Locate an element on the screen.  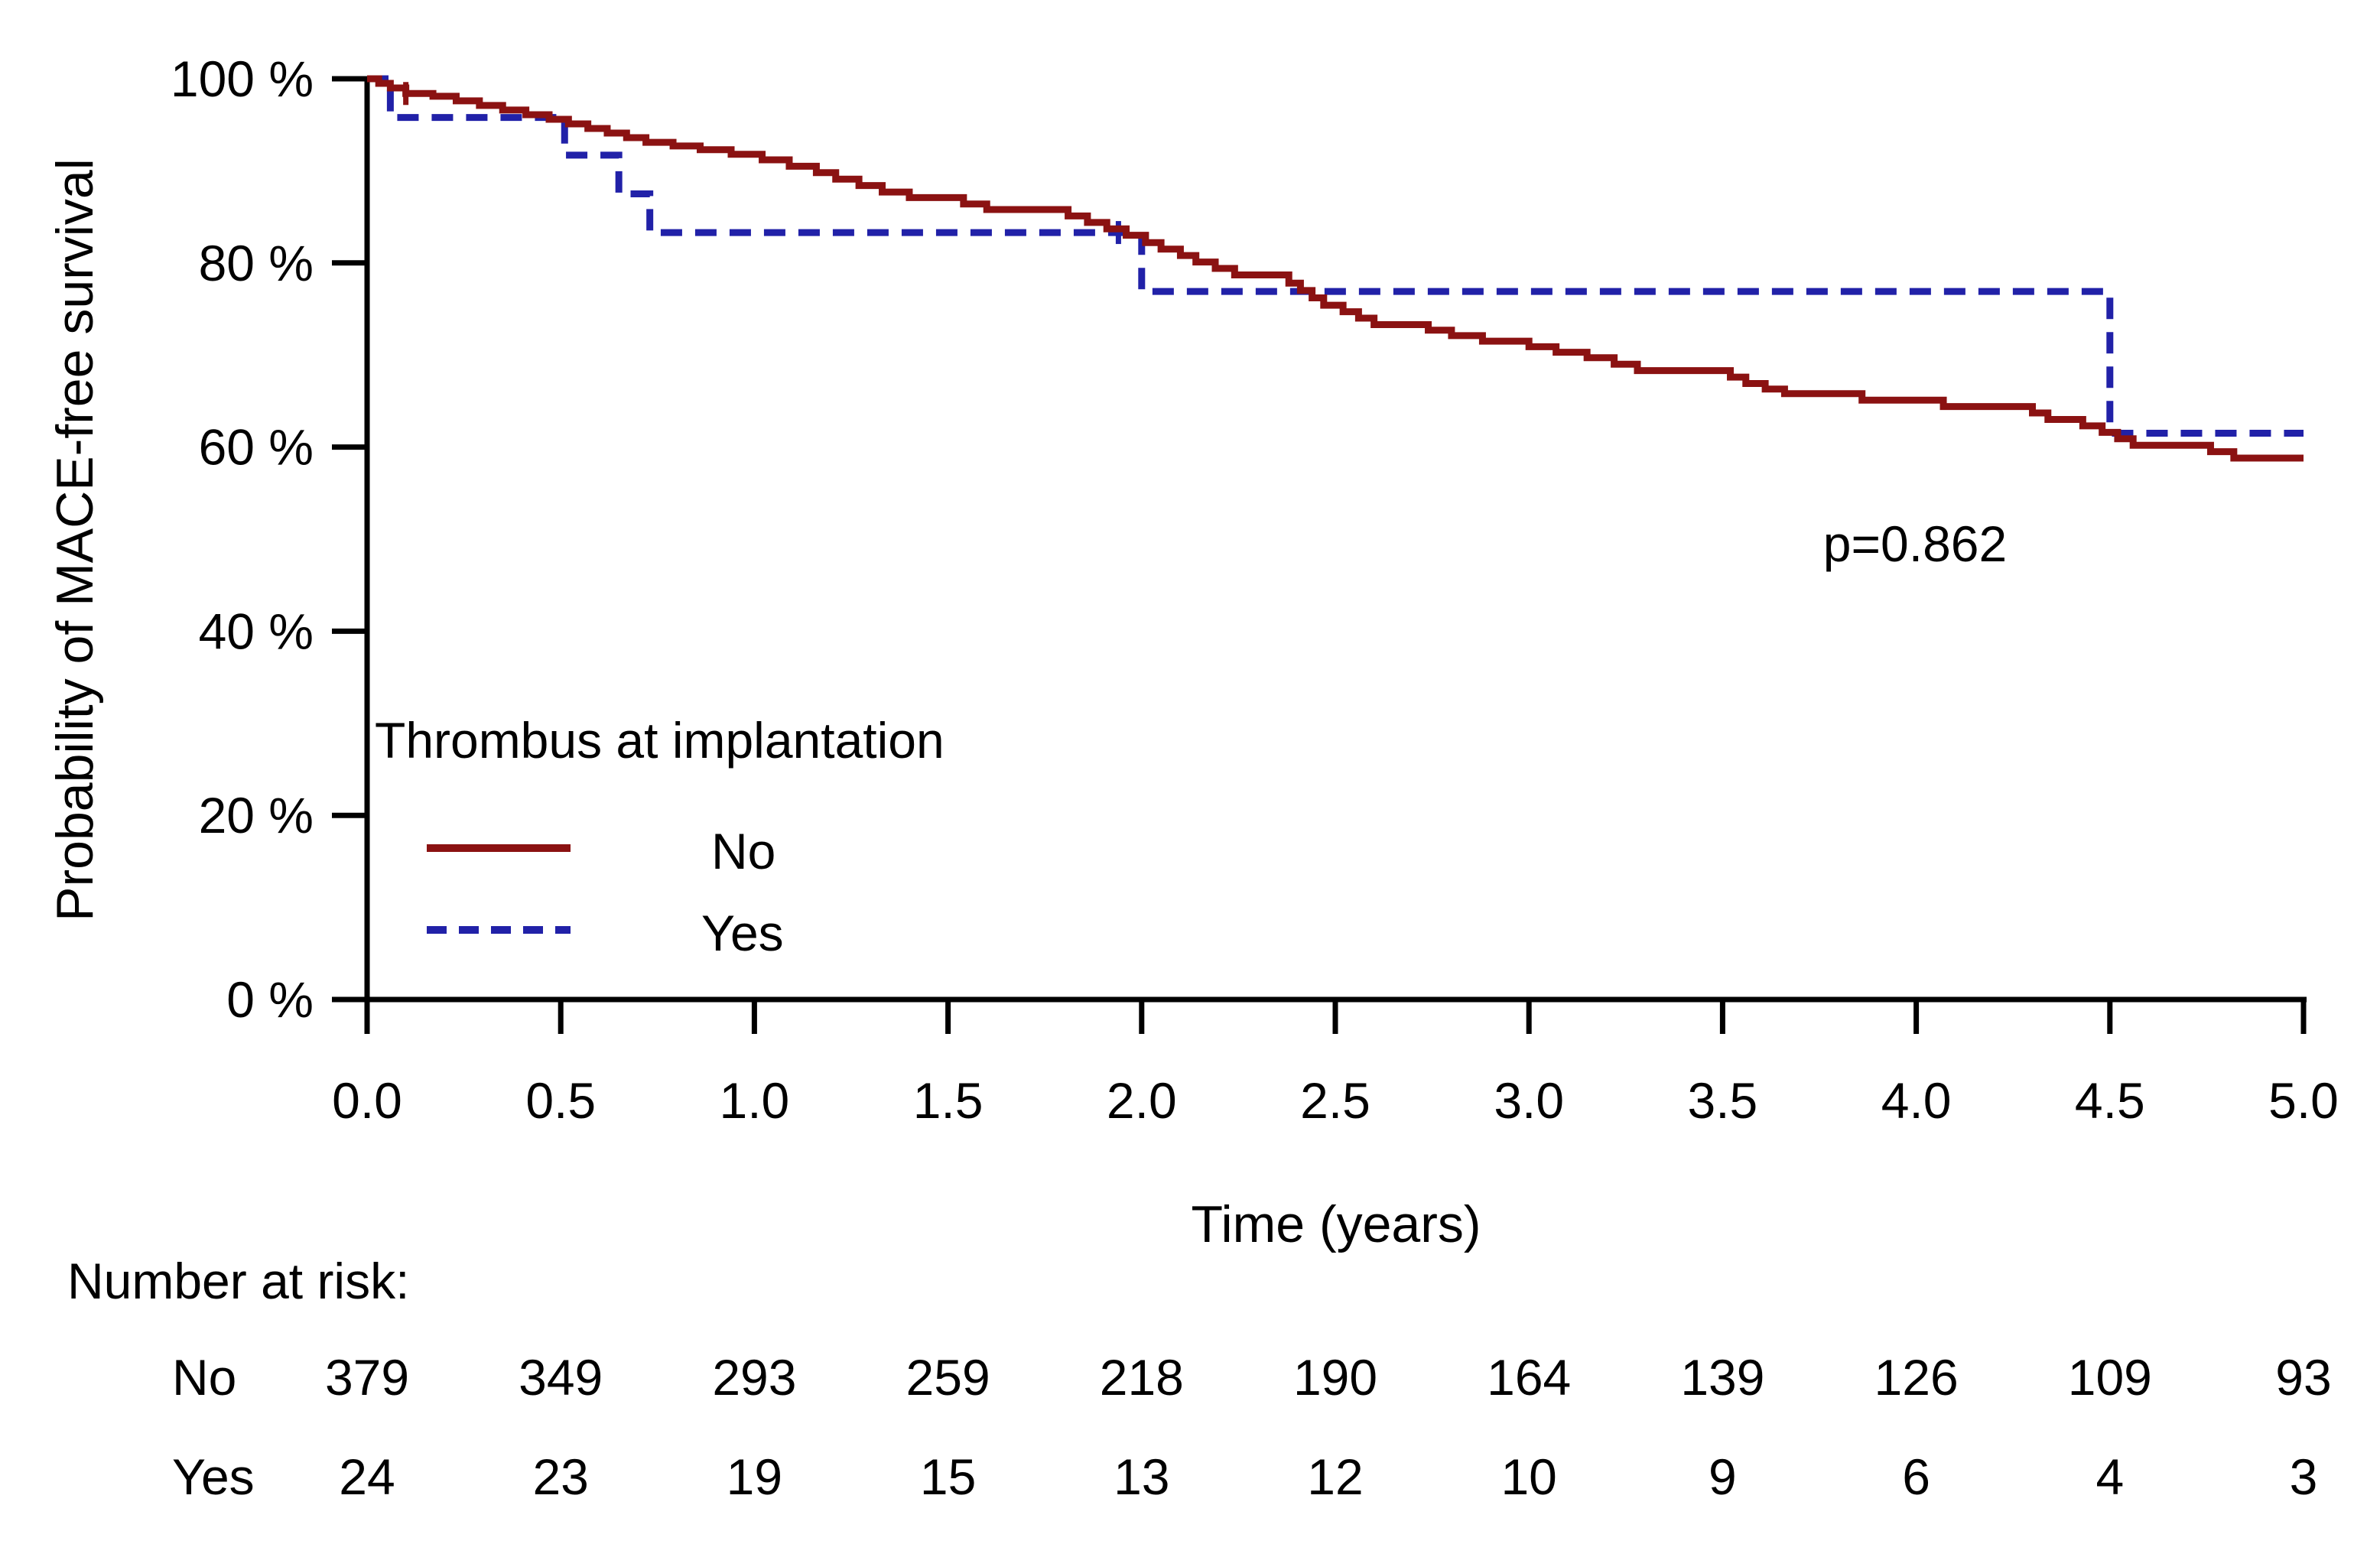
legend-label-yes: Yes is located at coordinates (742, 933).